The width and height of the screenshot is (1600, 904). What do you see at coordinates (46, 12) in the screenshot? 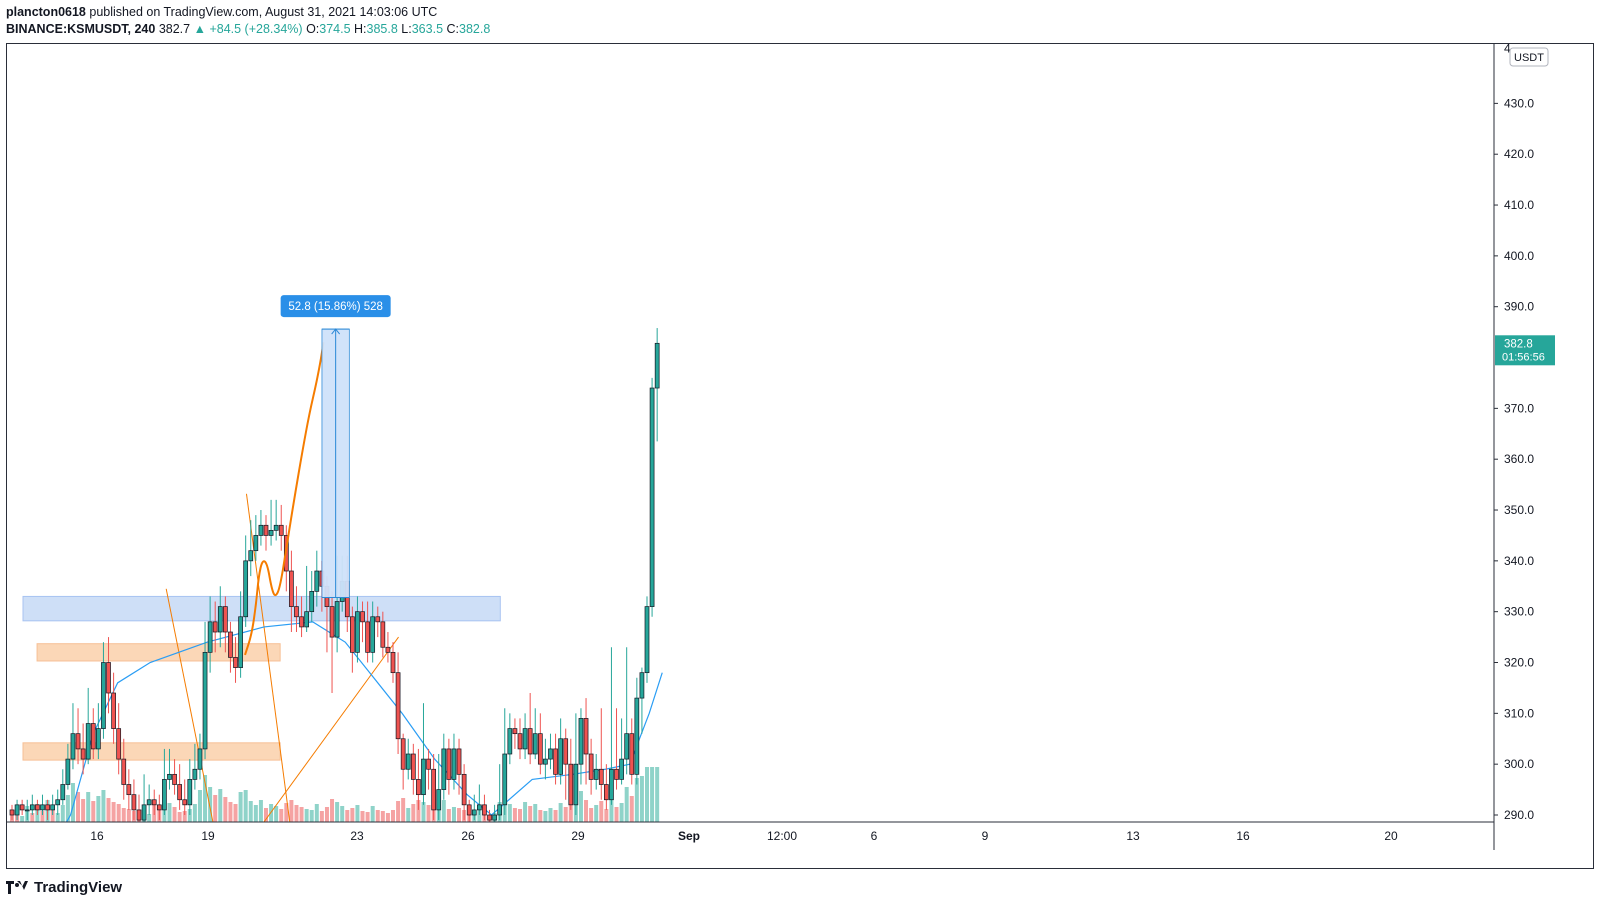
I see `author-name: plancton0618` at bounding box center [46, 12].